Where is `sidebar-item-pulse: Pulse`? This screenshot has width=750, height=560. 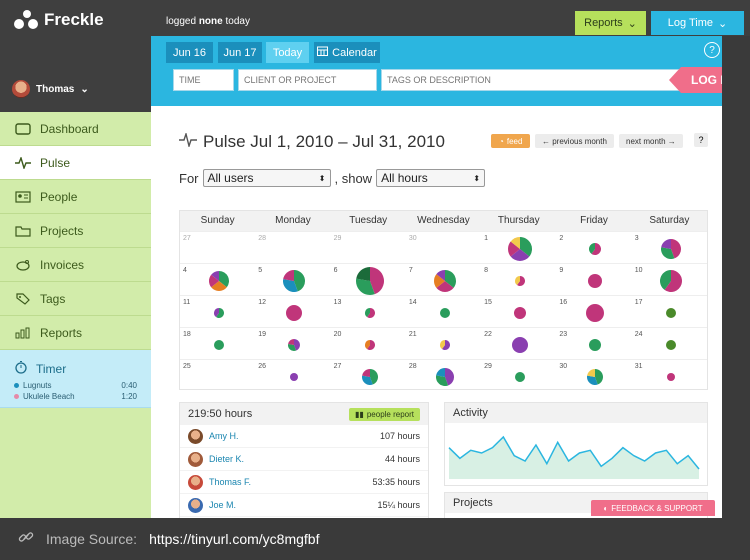
sidebar-item-pulse: Pulse is located at coordinates (75, 163).